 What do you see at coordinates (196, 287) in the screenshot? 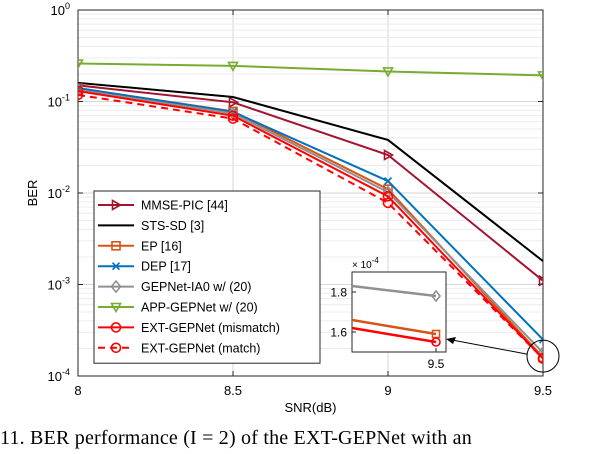
I see `legend-label-gepnet-ia0-w-20: GEPNet-IA0 w/ (20)` at bounding box center [196, 287].